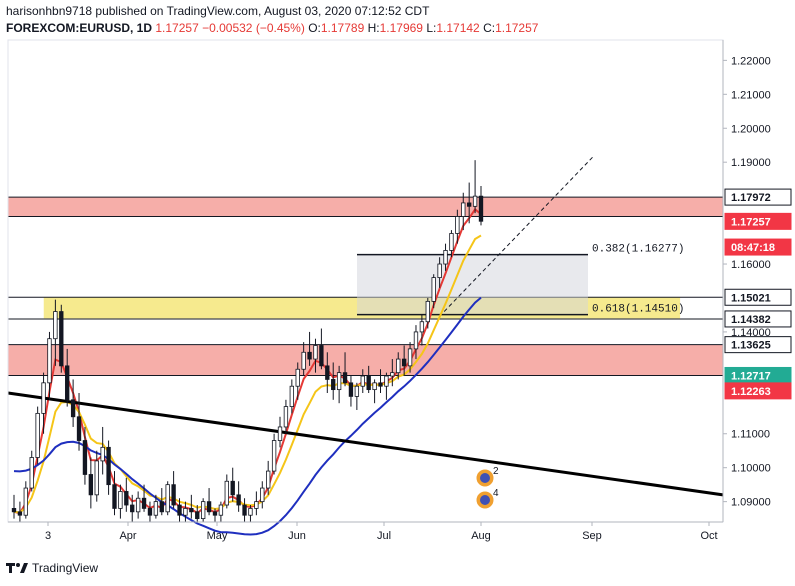  What do you see at coordinates (638, 250) in the screenshot?
I see `fib-level-label: 0.382(1.16277)` at bounding box center [638, 250].